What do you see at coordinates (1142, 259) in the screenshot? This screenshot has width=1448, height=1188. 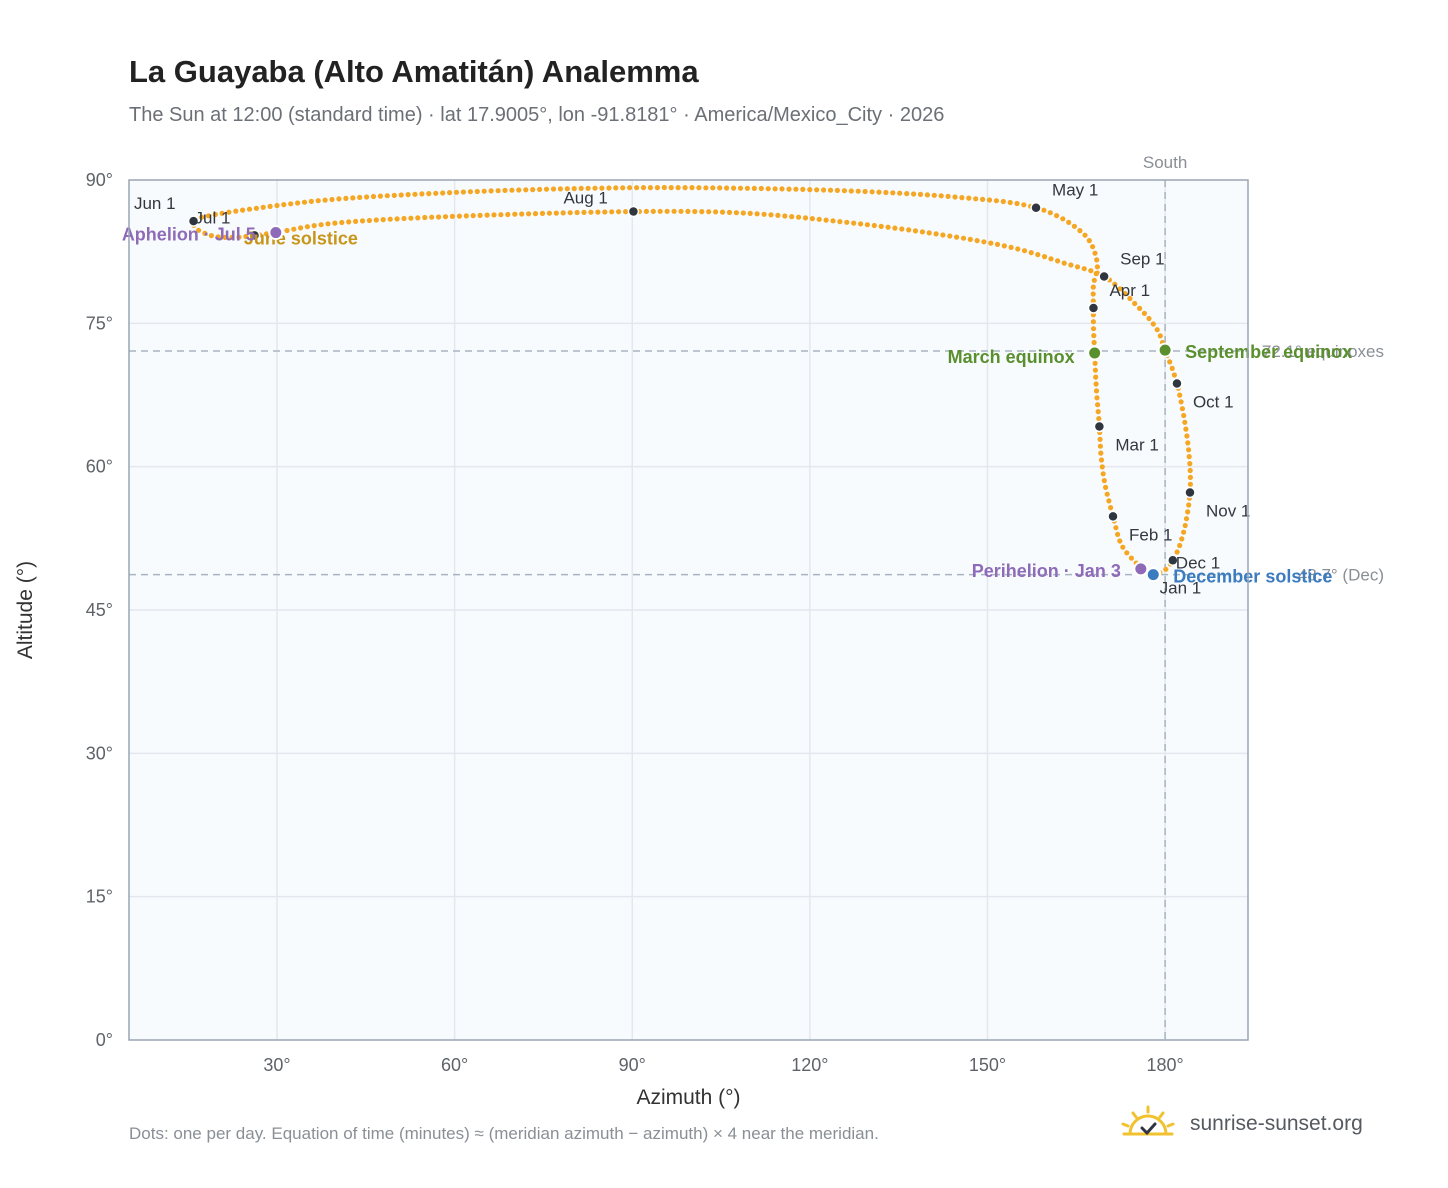 I see `month-label: Sep 1` at bounding box center [1142, 259].